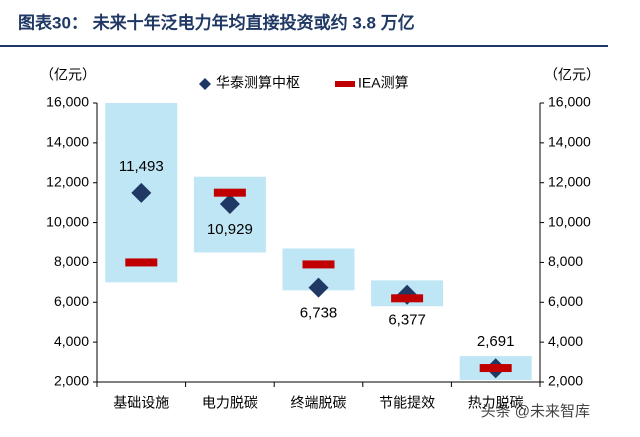 The width and height of the screenshot is (640, 437). What do you see at coordinates (67, 181) in the screenshot?
I see `y-tick-label: 12,000` at bounding box center [67, 181].